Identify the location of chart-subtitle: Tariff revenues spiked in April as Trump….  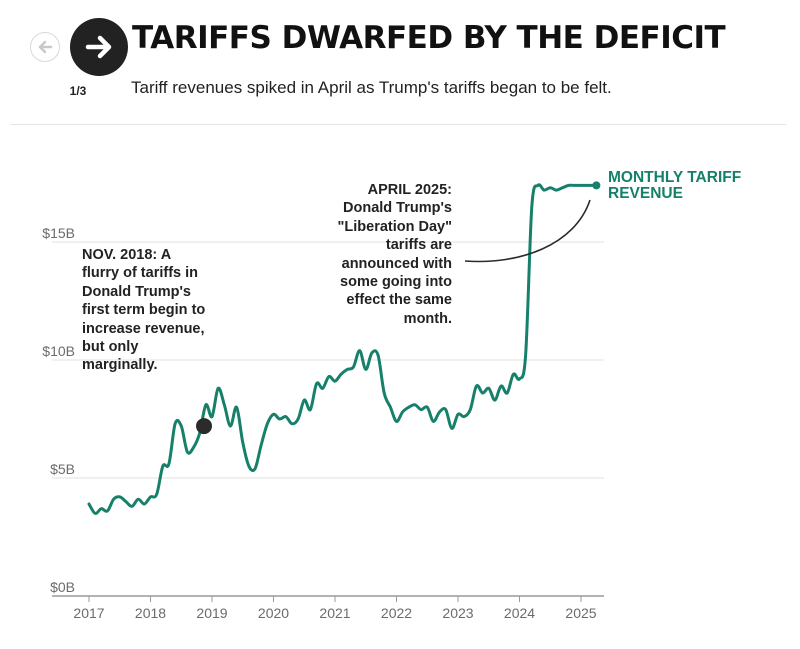
(371, 87).